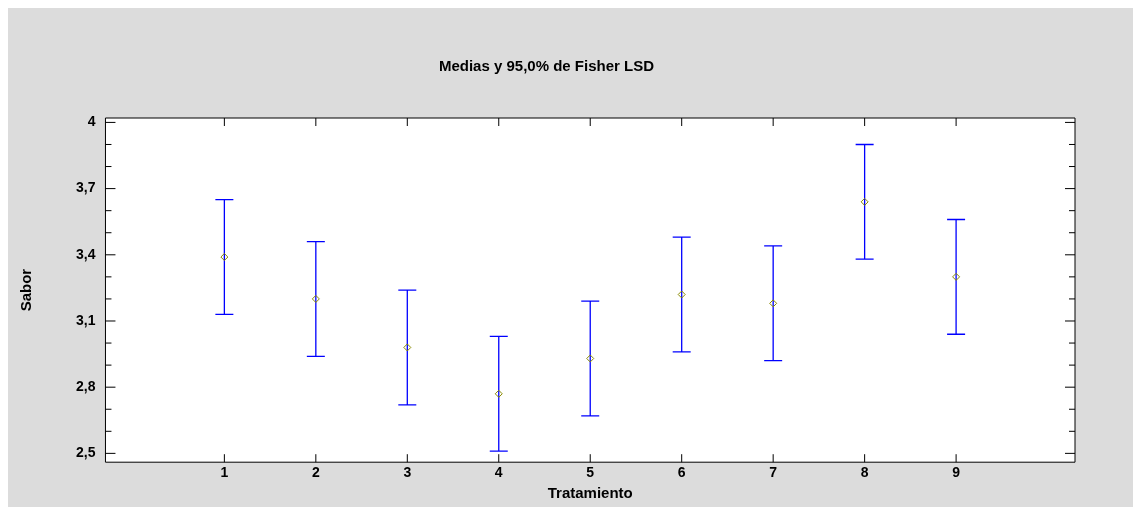  Describe the element at coordinates (315, 472) in the screenshot. I see `x-tick-label: 2` at that location.